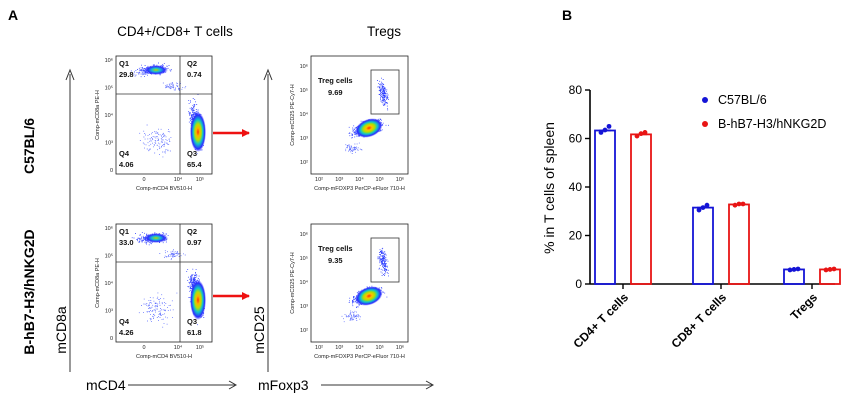 This screenshot has height=405, width=864. I want to click on row-label-humanized: B-hB7-H3/hNKG2D, so click(29, 291).